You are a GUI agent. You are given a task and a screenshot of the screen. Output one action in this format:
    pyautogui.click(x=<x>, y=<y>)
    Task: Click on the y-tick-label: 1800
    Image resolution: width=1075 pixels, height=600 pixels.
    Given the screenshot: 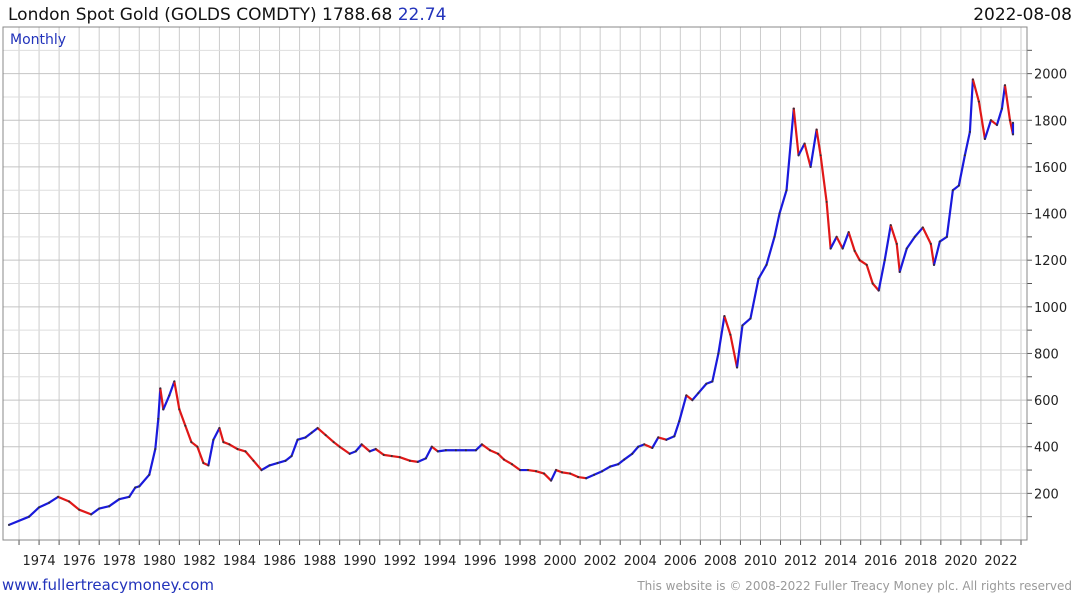 What is the action you would take?
    pyautogui.click(x=1050, y=121)
    